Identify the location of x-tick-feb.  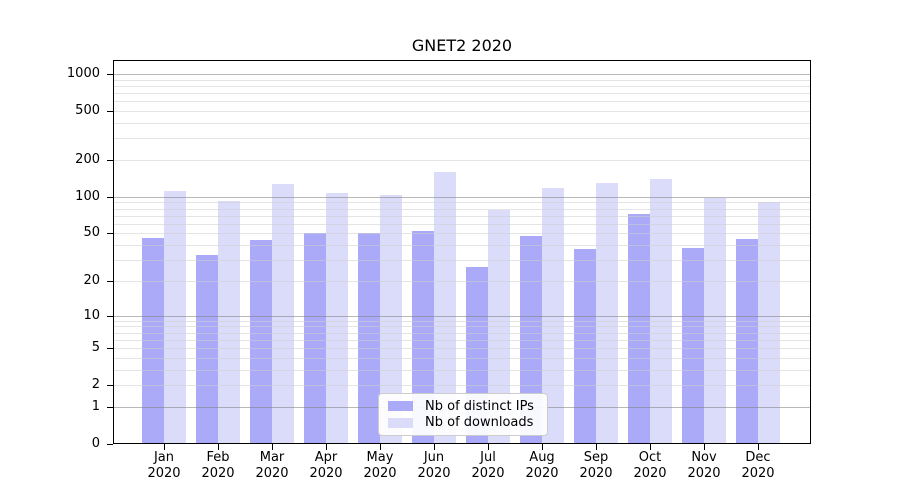
(218, 447).